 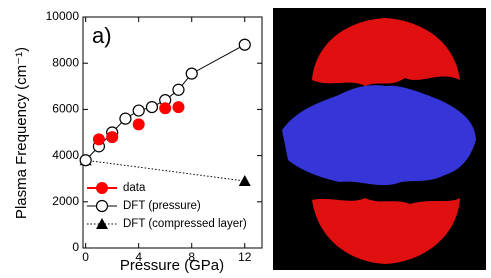 I want to click on y-tick-label: 8000, so click(x=65, y=62).